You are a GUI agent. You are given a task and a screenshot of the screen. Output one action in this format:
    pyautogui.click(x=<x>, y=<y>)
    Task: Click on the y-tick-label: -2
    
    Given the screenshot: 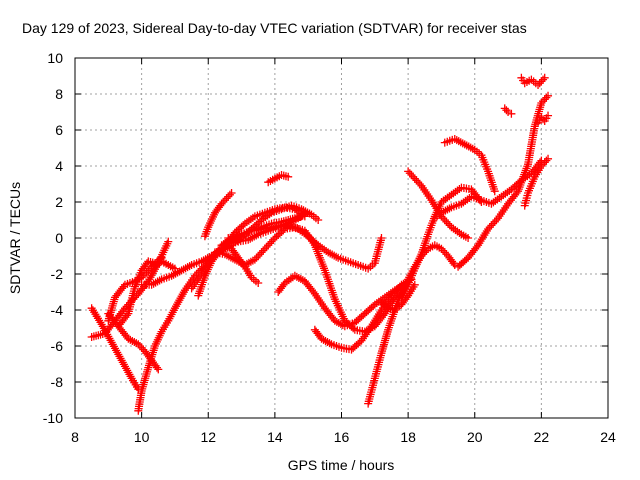 What is the action you would take?
    pyautogui.click(x=57, y=274)
    